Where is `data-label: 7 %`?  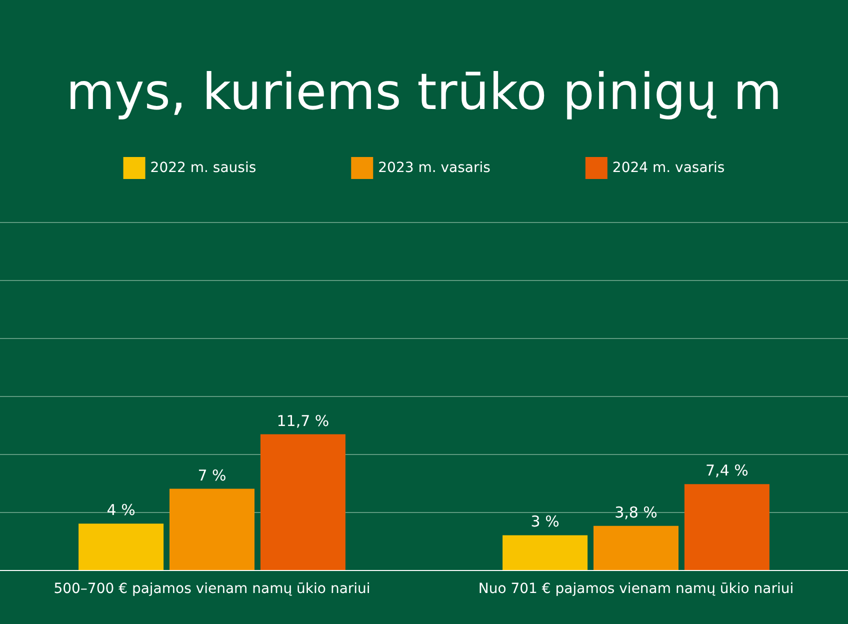
data-label: 7 % is located at coordinates (212, 475).